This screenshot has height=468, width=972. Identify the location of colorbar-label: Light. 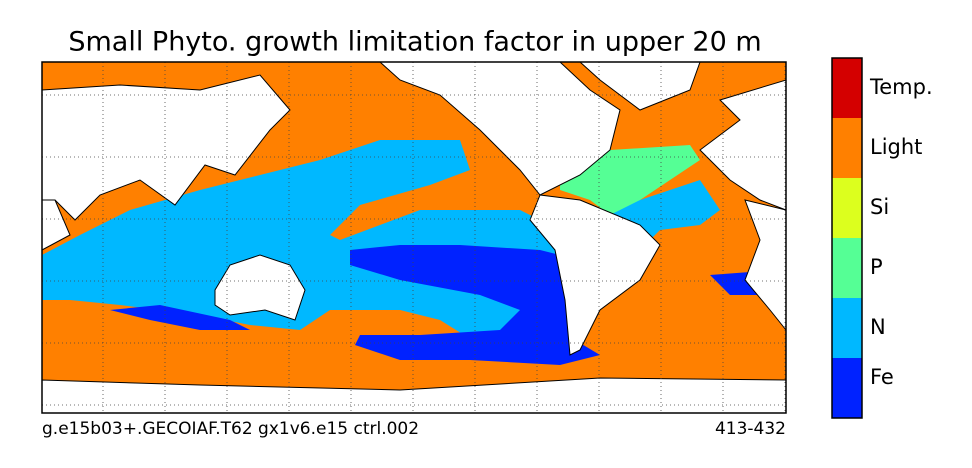
(896, 147).